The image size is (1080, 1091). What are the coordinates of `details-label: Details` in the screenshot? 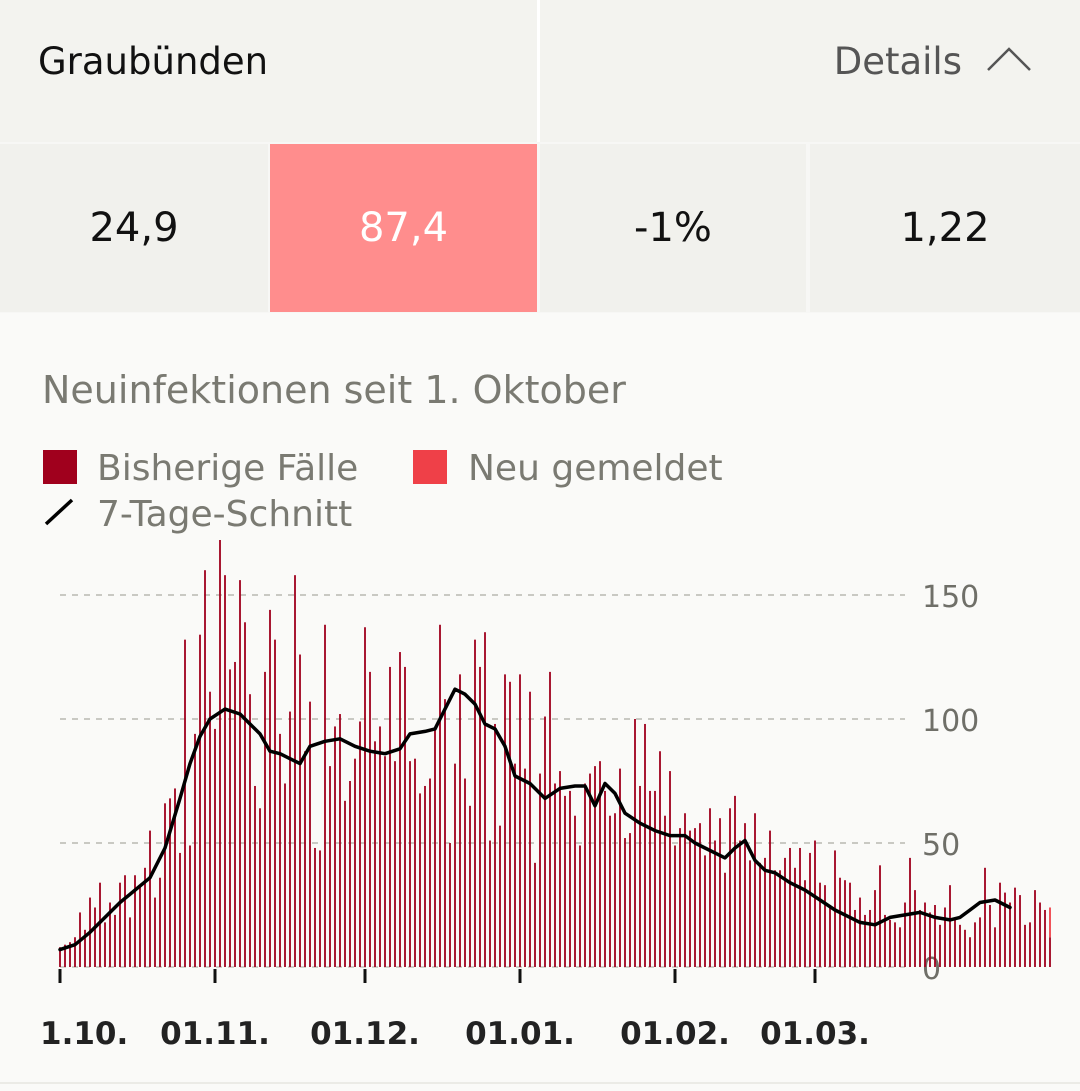 It's located at (897, 61).